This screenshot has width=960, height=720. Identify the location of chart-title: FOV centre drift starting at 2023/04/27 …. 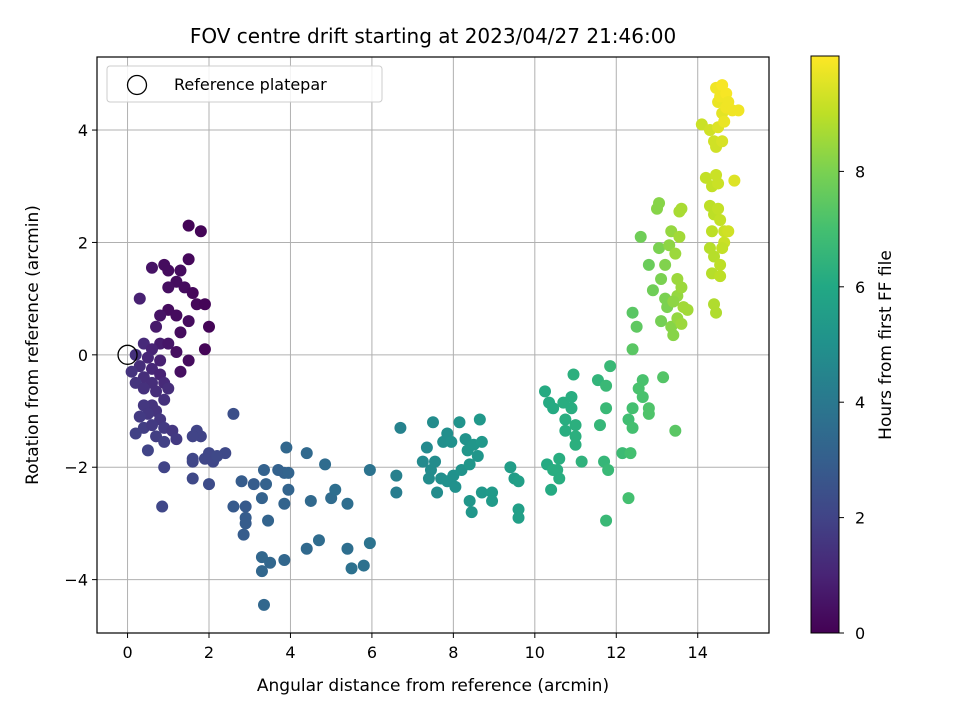
(433, 36).